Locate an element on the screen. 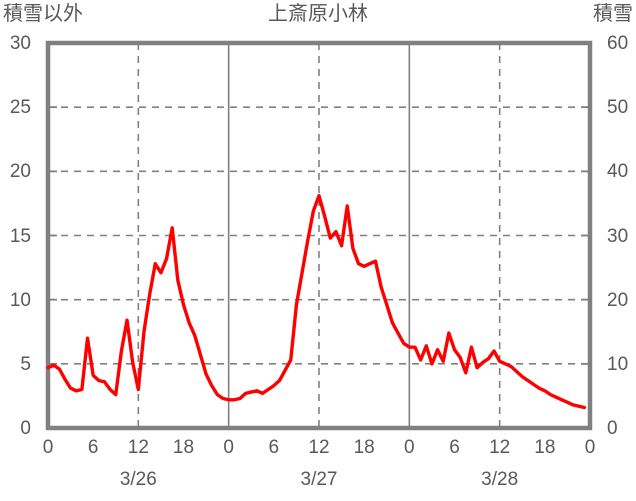 The image size is (636, 501). left-axis-tick-label: 0 is located at coordinates (25, 428).